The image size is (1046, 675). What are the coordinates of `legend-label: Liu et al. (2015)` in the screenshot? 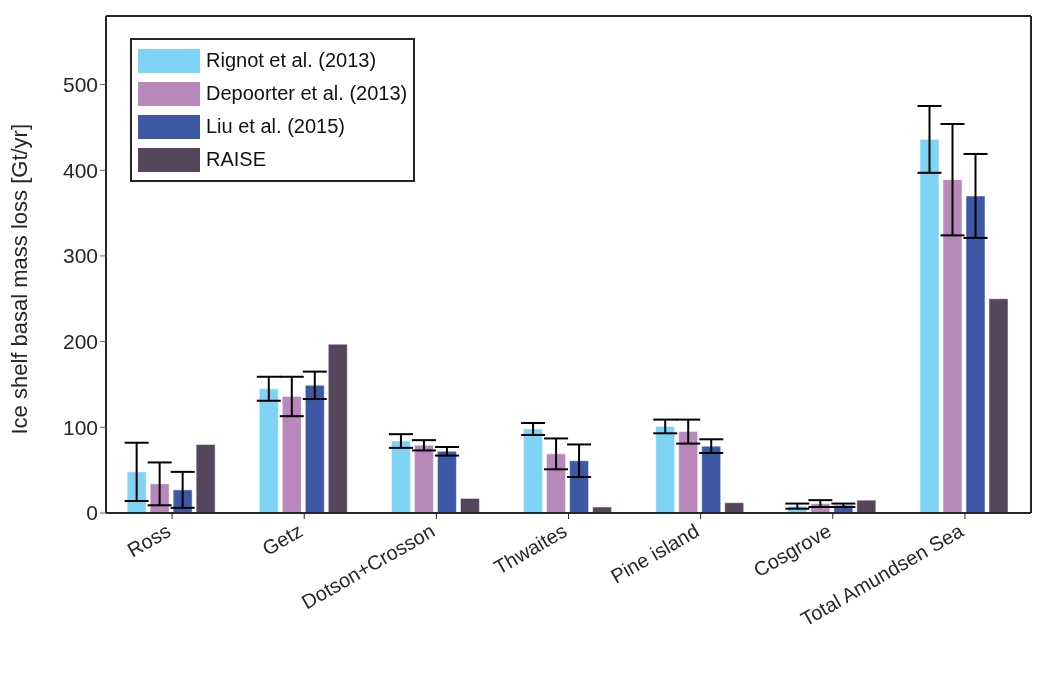 It's located at (275, 126).